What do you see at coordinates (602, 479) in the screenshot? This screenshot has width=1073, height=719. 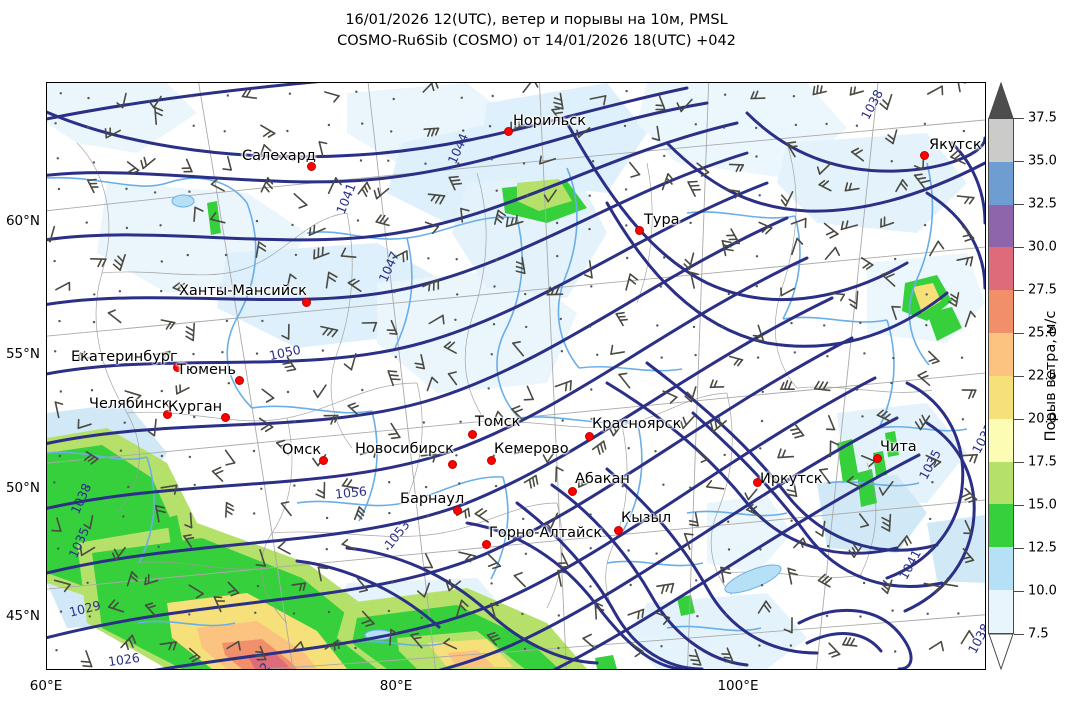 I see `city-label: Абакан` at bounding box center [602, 479].